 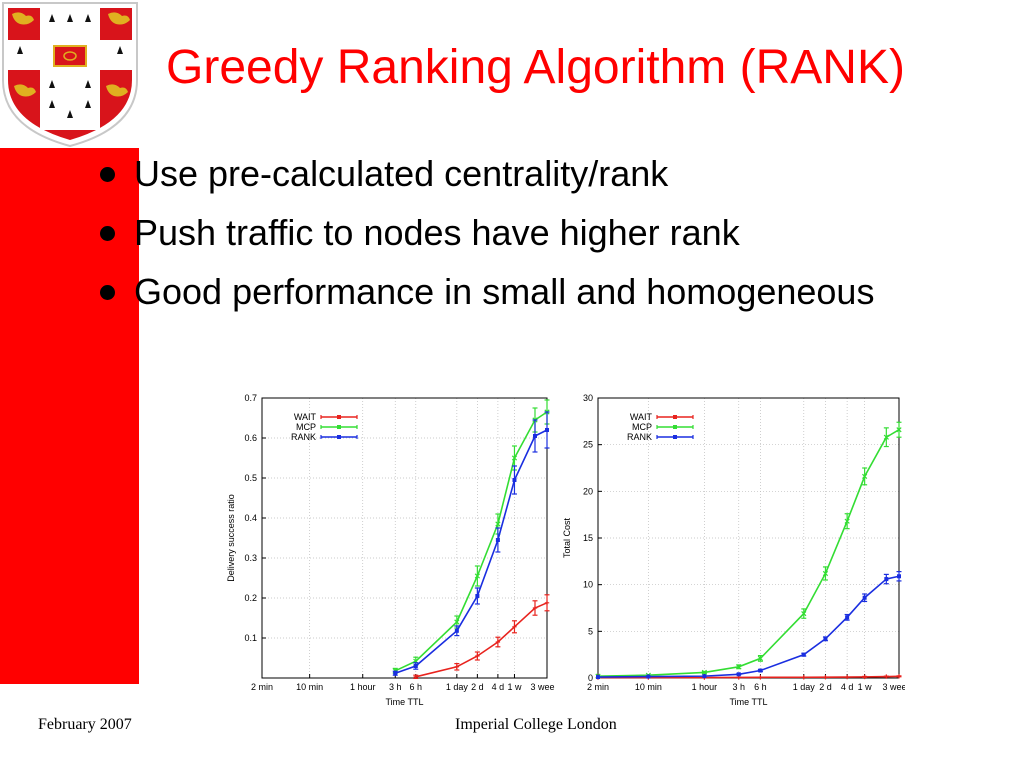 I want to click on bullet-item: Use pre-calculated centrality/rank, so click(x=520, y=174).